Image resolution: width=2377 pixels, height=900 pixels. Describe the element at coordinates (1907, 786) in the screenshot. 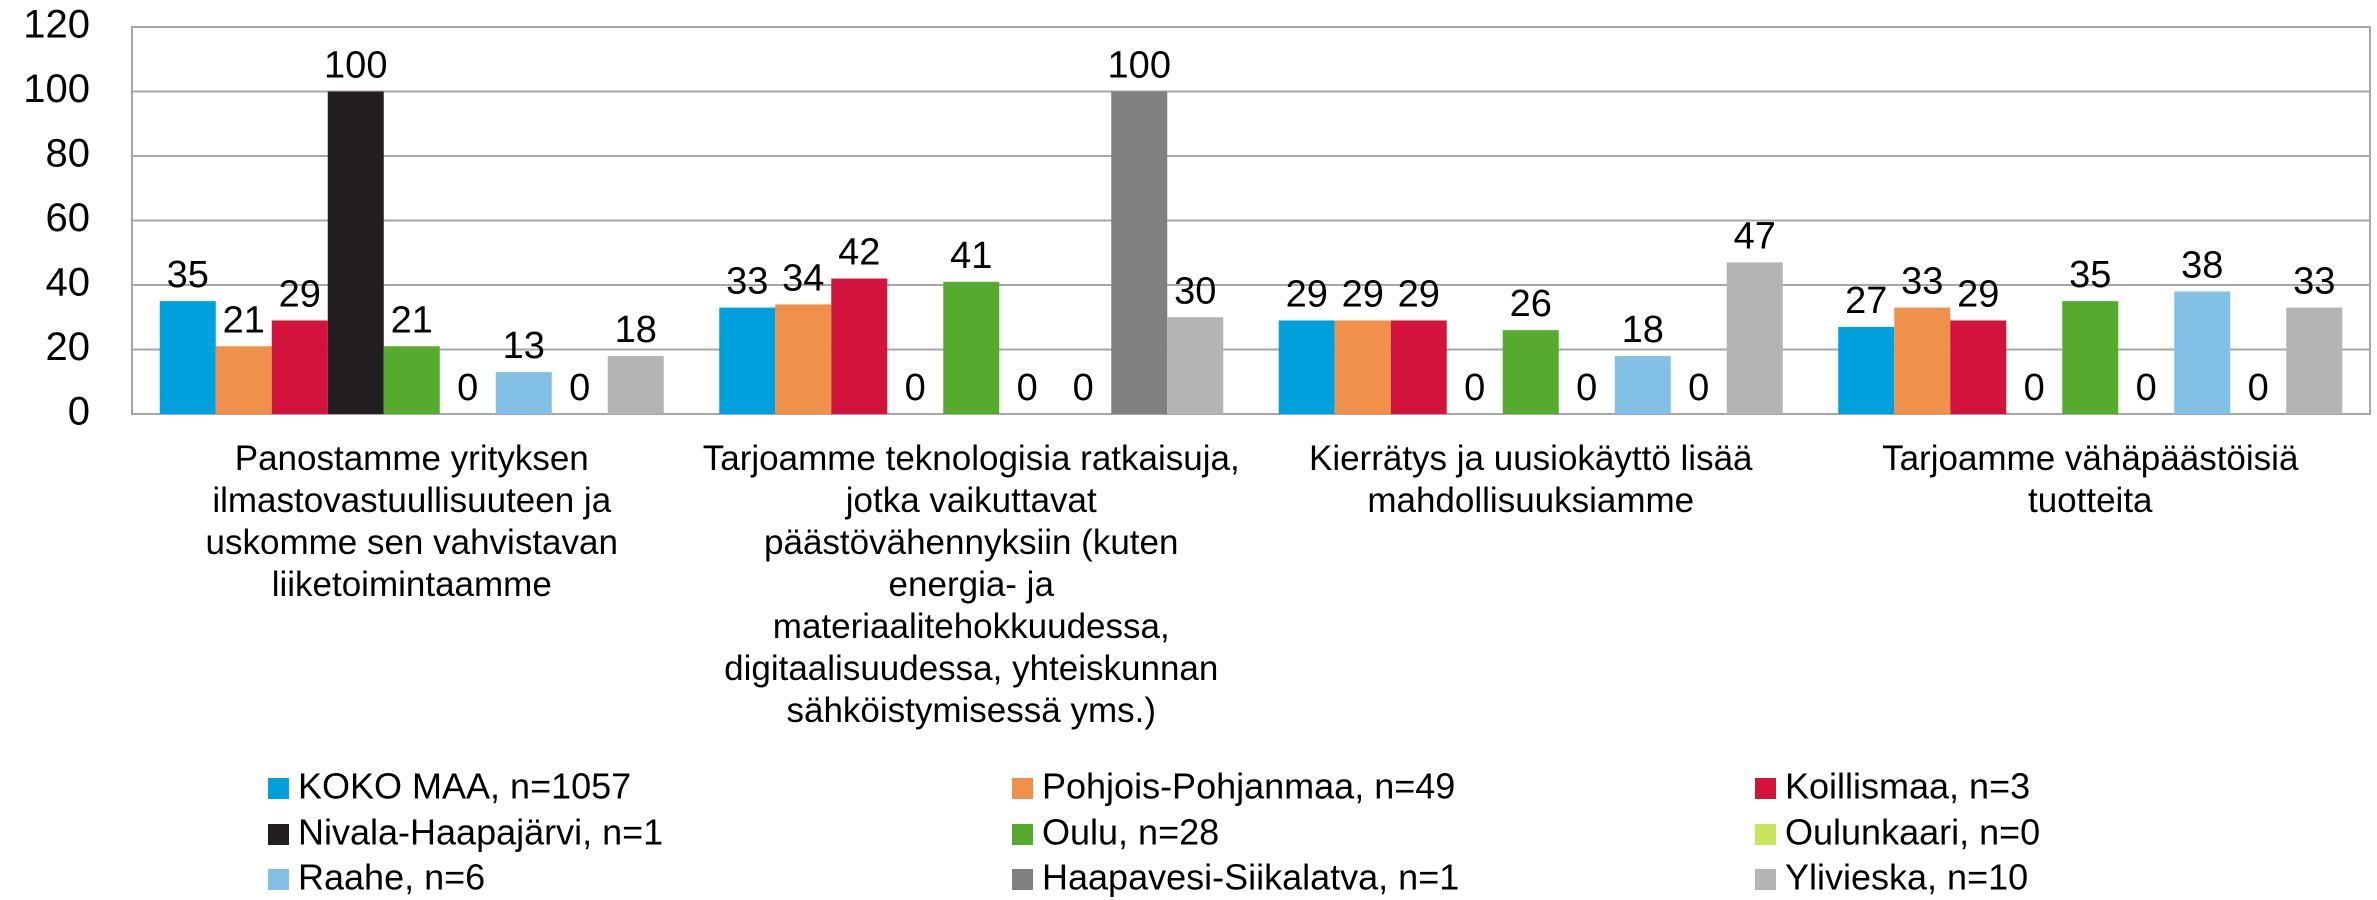

I see `legend-label: Koillismaa, n=3` at that location.